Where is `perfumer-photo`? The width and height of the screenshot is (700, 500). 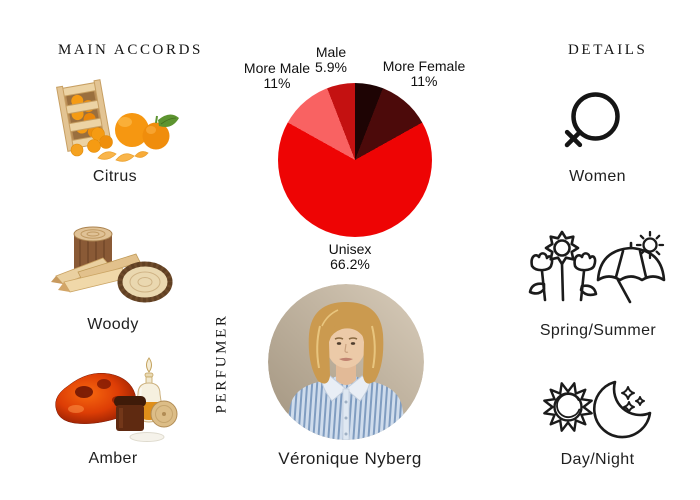 perfumer-photo is located at coordinates (346, 362).